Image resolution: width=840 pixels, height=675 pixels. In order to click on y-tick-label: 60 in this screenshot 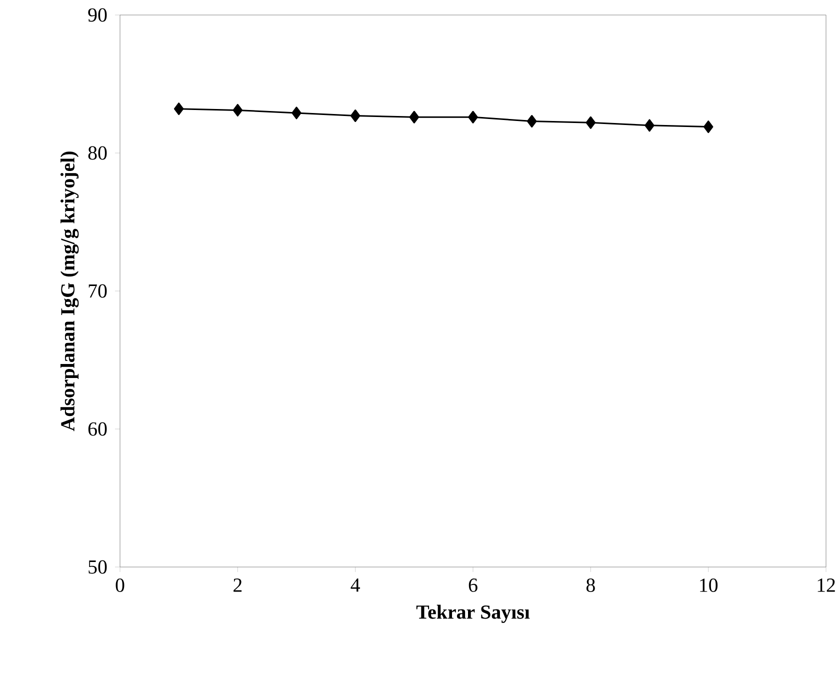, I will do `click(97, 429)`.